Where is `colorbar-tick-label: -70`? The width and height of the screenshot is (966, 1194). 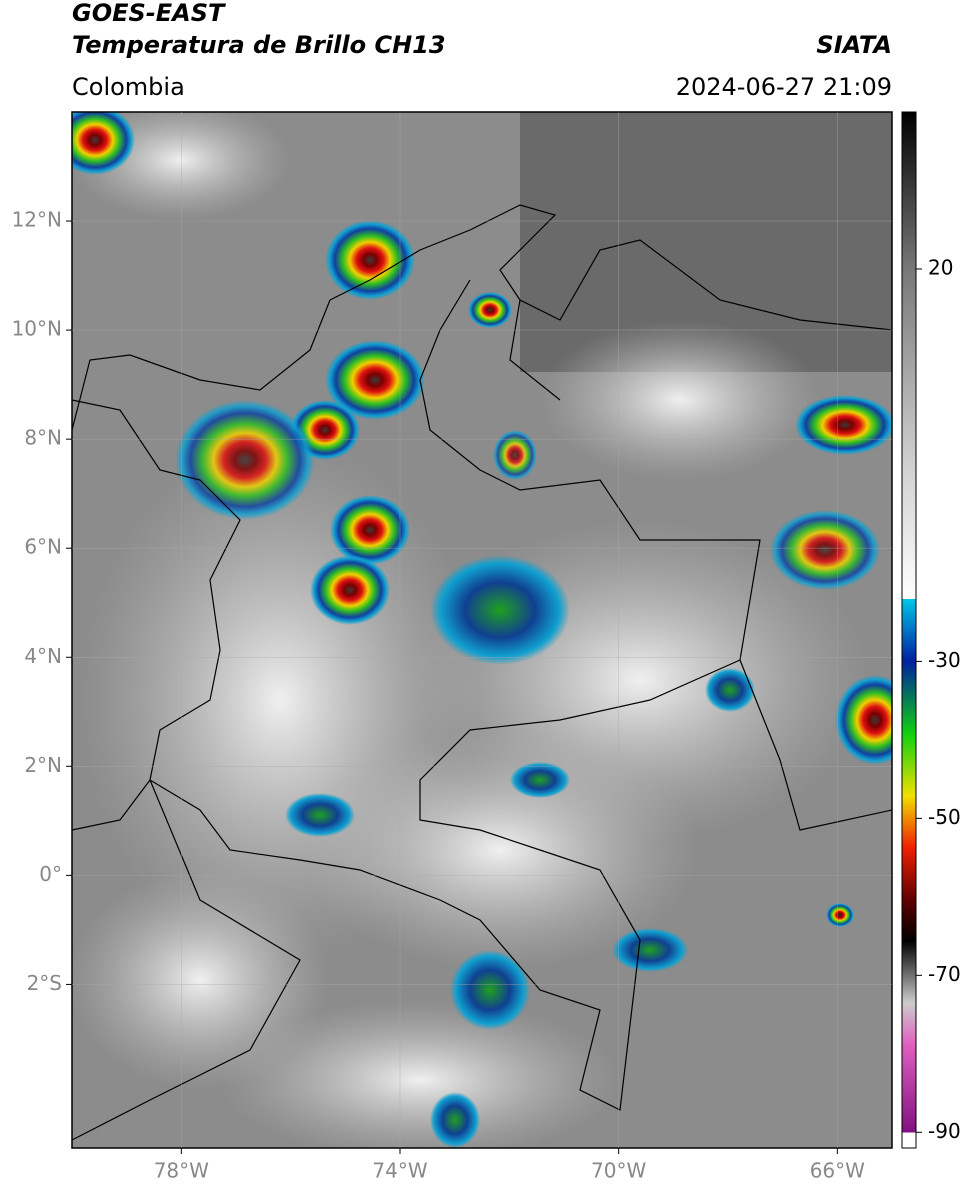 colorbar-tick-label: -70 is located at coordinates (944, 974).